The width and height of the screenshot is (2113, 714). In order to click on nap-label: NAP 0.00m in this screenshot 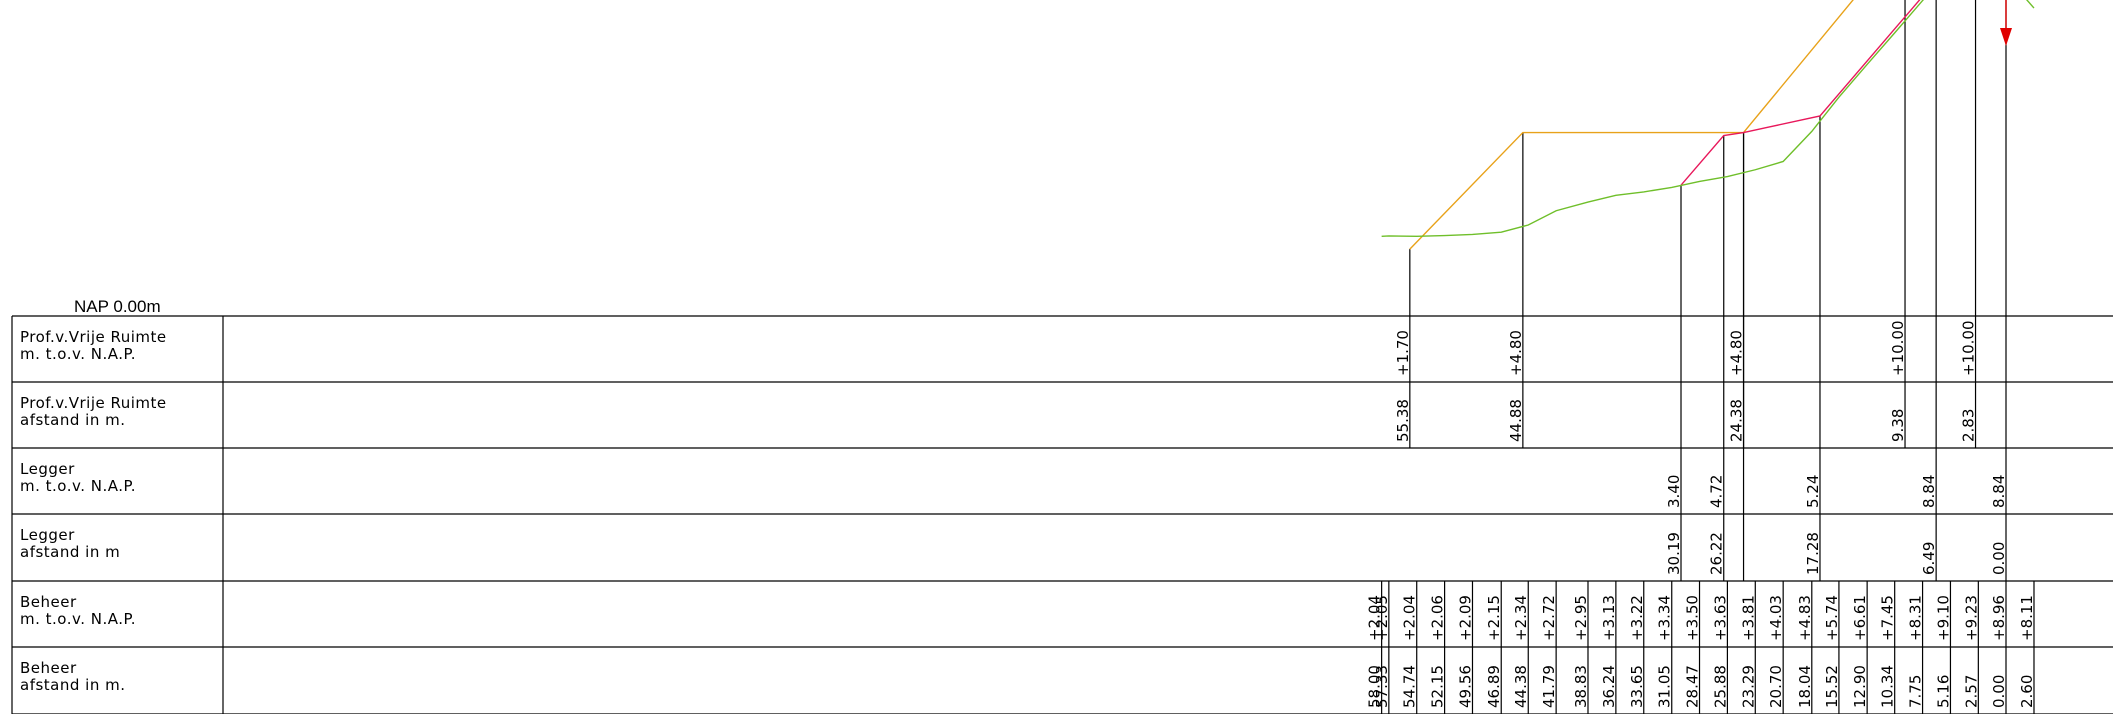, I will do `click(117, 306)`.